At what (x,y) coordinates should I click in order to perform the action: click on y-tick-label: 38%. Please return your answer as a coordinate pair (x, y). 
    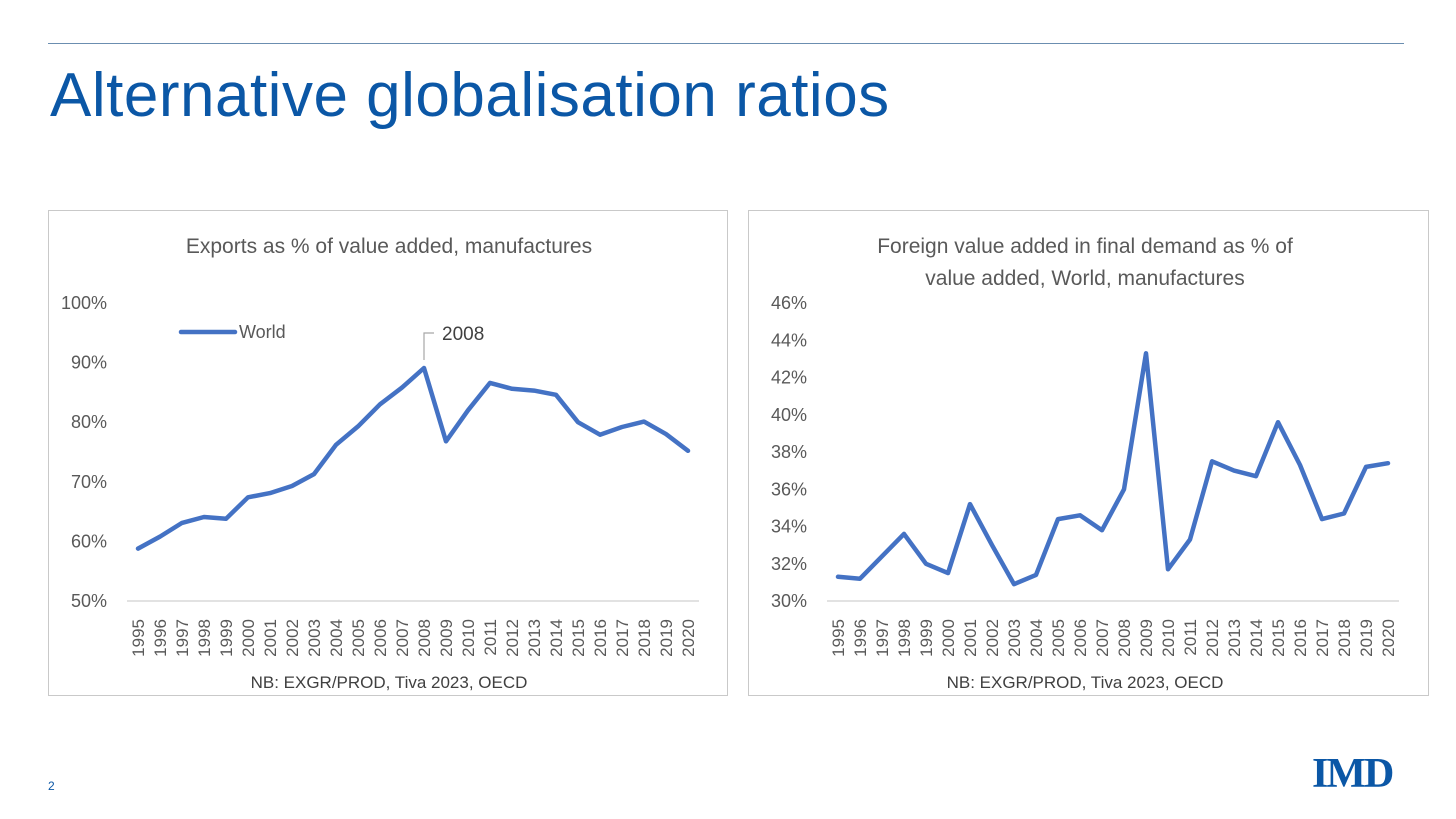
    Looking at the image, I should click on (789, 452).